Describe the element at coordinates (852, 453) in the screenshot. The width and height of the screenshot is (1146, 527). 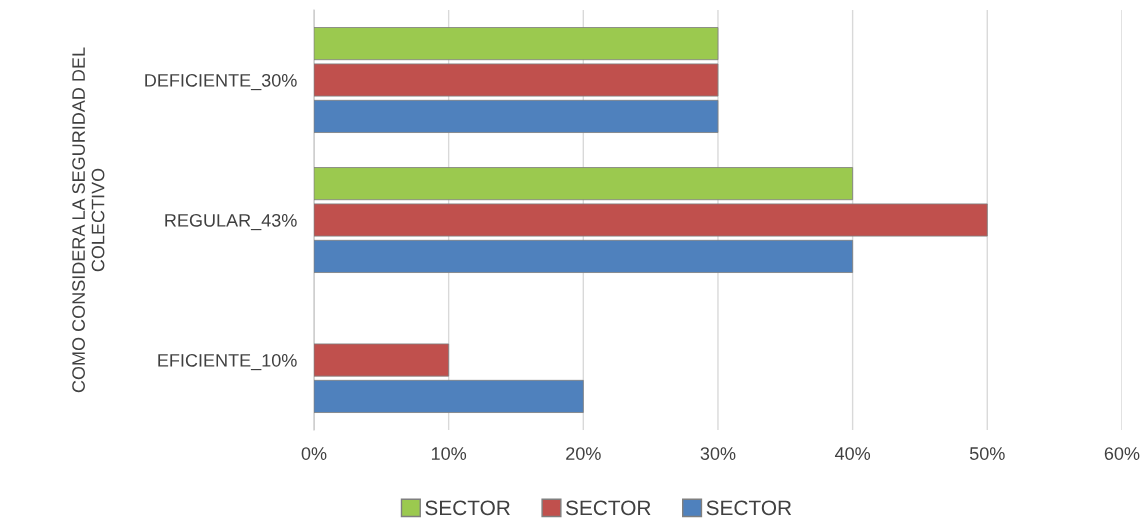
I see `x-tick-label: 40%` at that location.